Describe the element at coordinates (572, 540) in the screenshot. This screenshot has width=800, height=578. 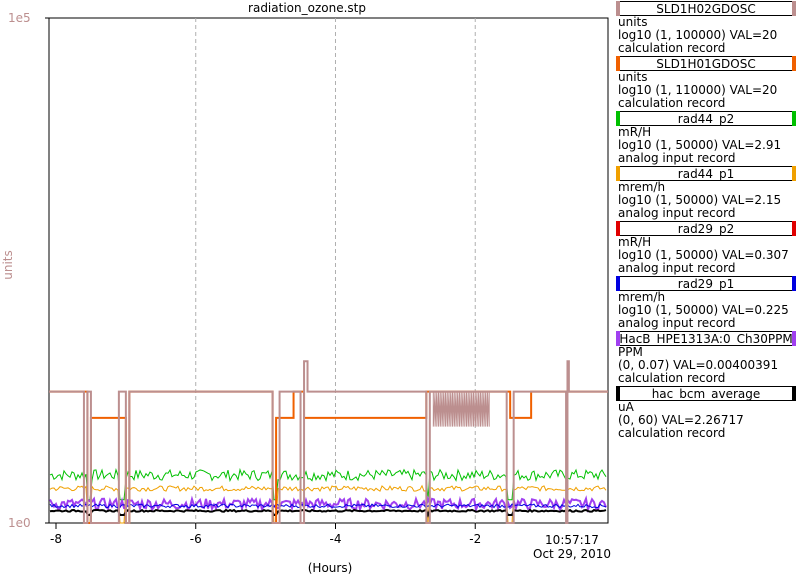
I see `x-end-time: 10:57:17` at that location.